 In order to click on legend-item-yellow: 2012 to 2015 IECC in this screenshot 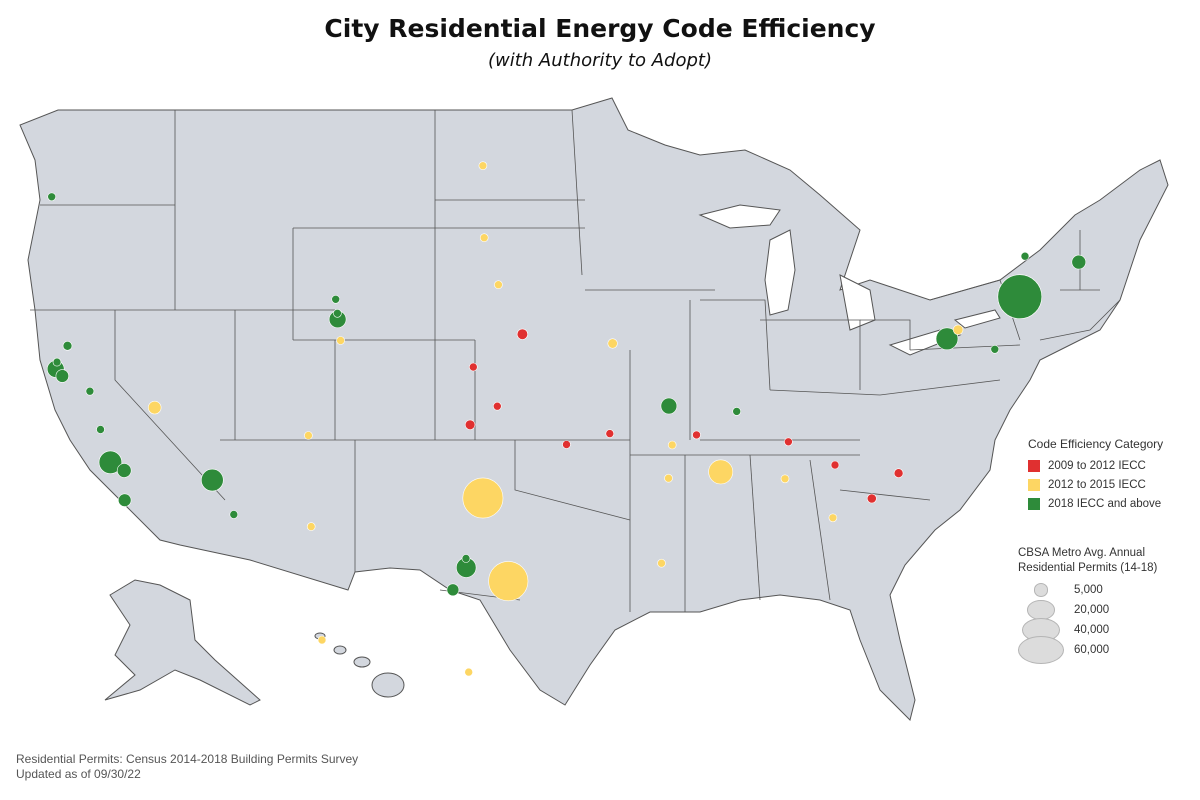, I will do `click(1113, 484)`.